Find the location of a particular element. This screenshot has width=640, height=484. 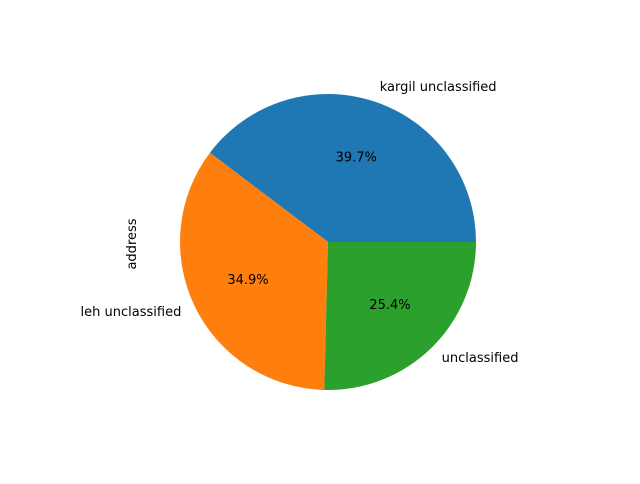

y-axis-label: address is located at coordinates (132, 243).